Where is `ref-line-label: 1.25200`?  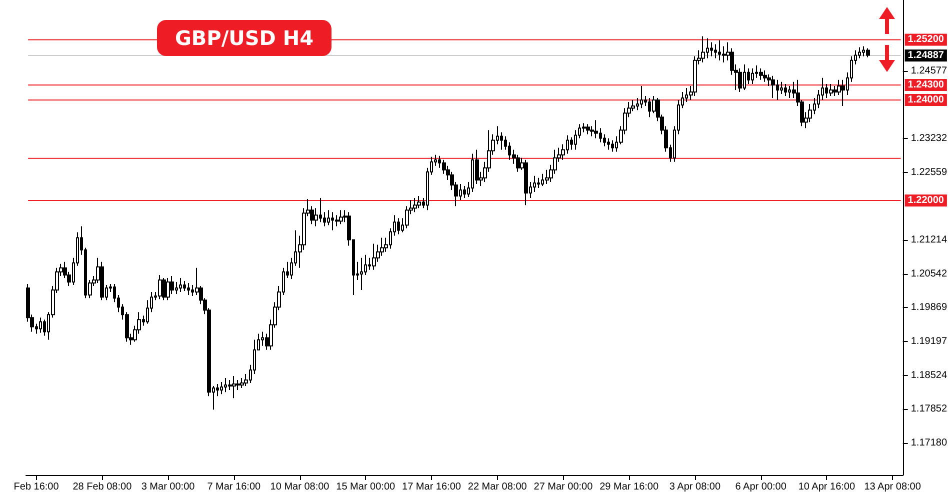
ref-line-label: 1.25200 is located at coordinates (926, 40).